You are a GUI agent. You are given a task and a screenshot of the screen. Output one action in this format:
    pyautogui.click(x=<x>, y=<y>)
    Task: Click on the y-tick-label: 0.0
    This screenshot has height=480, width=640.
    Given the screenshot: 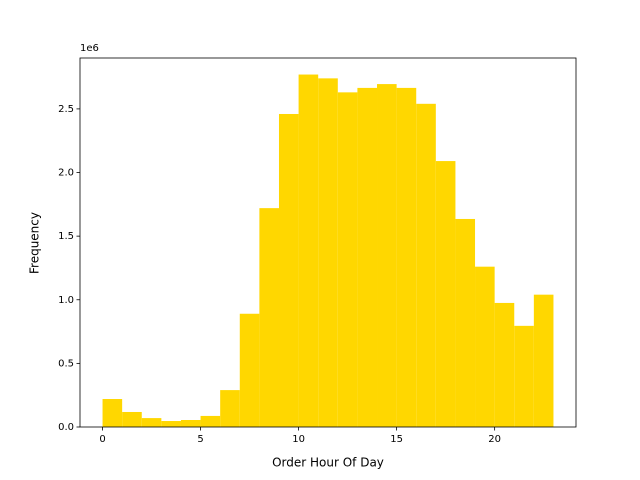 What is the action you would take?
    pyautogui.click(x=66, y=427)
    